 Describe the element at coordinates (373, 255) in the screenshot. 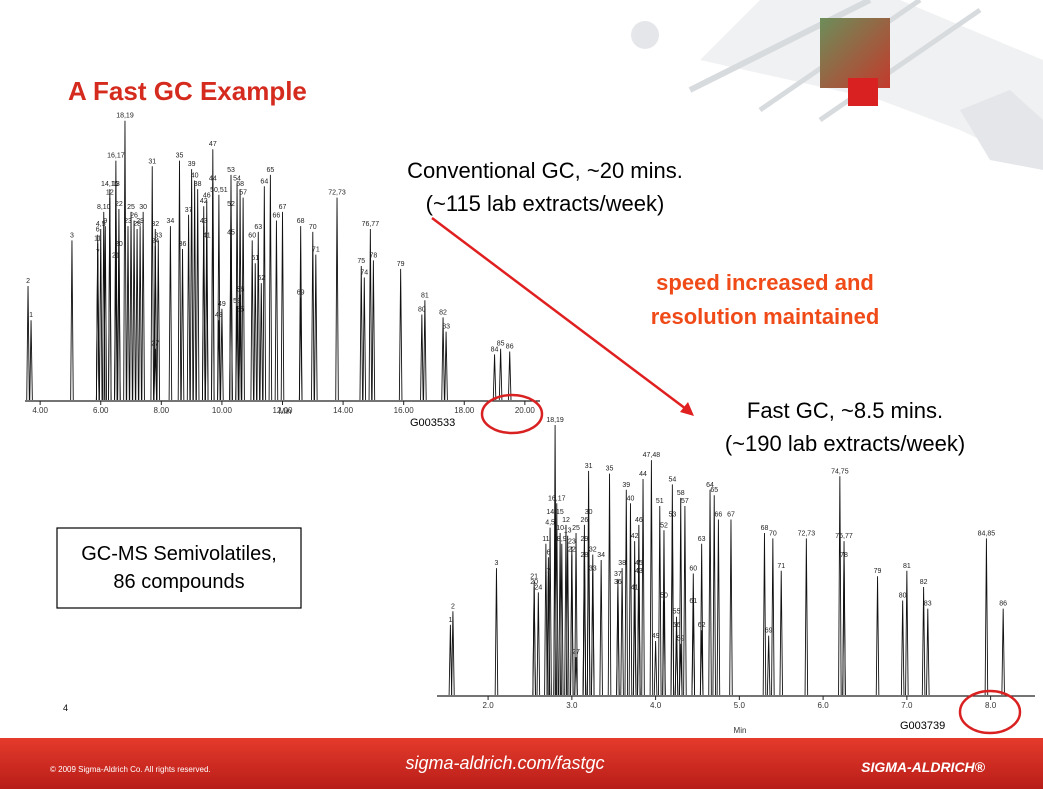

I see `peak-label: 78` at that location.